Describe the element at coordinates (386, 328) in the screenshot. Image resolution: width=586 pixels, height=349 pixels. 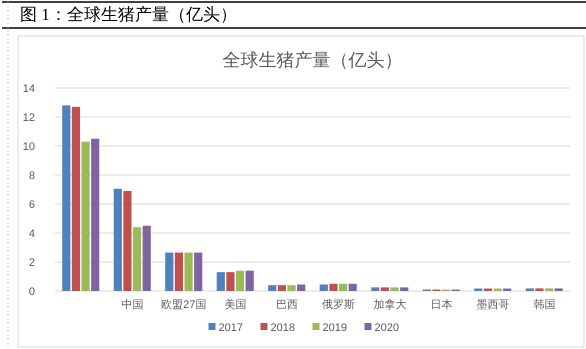
I see `legend-label: 2020` at that location.